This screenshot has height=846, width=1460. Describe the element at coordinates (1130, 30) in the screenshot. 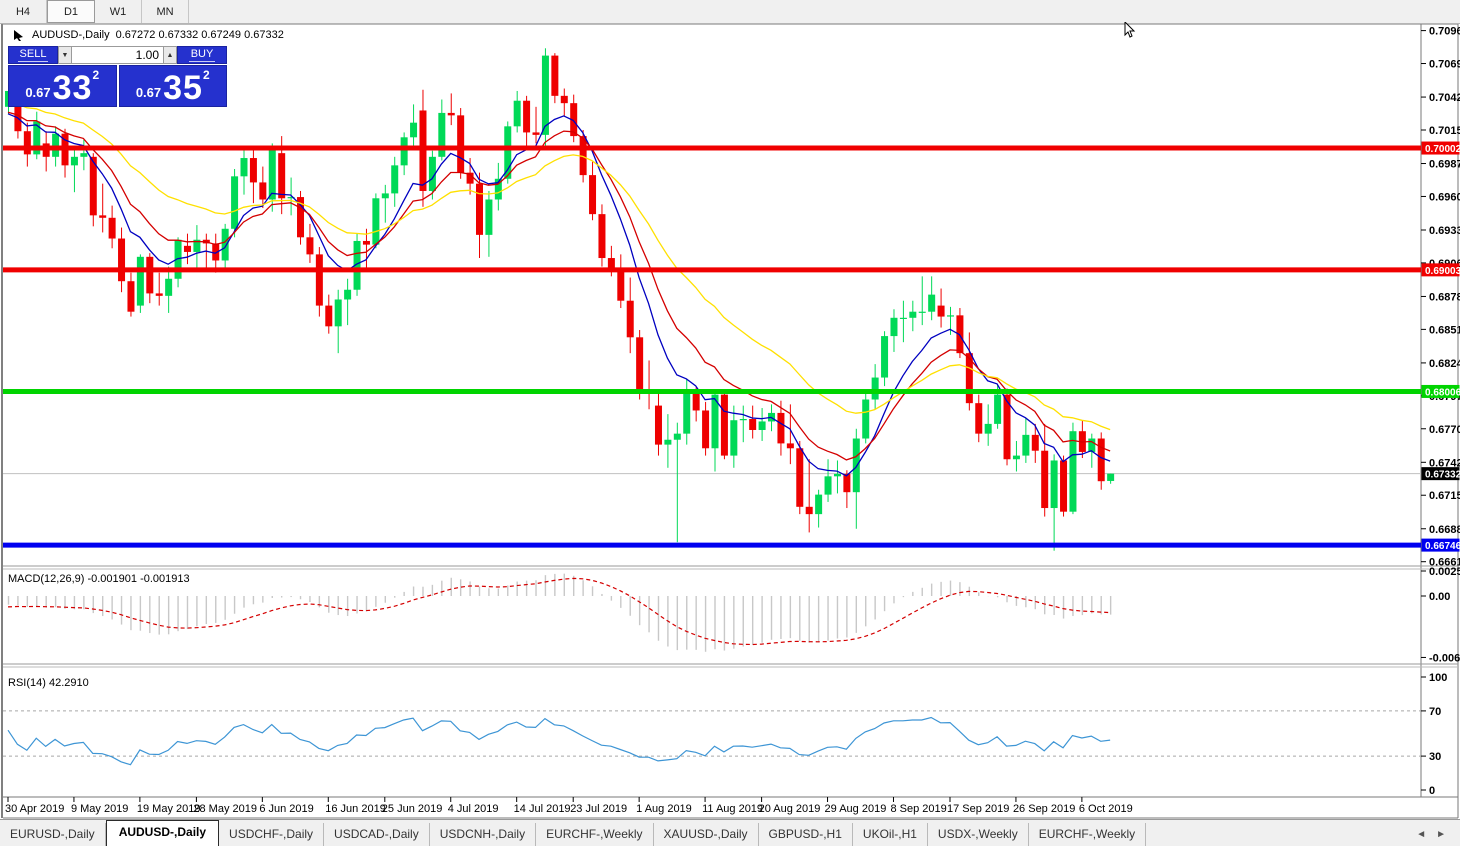

I see `mouse-cursor` at that location.